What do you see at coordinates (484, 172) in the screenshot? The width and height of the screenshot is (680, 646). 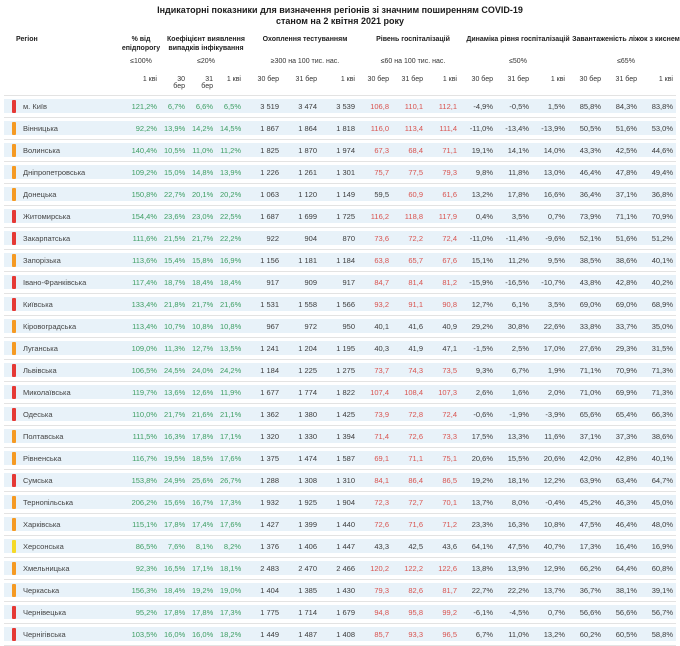 I see `dyn-value: 9,8%` at bounding box center [484, 172].